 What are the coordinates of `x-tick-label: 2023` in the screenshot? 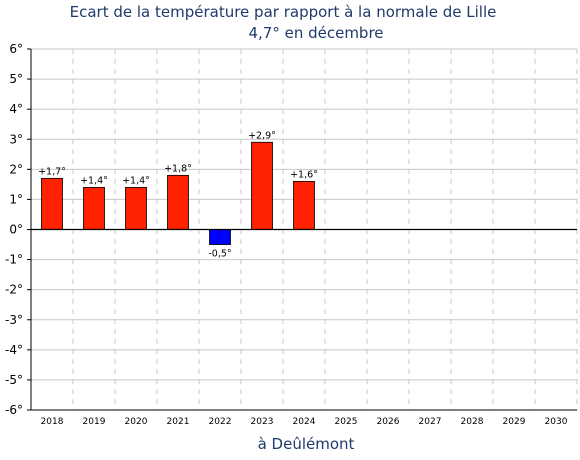 It's located at (262, 422).